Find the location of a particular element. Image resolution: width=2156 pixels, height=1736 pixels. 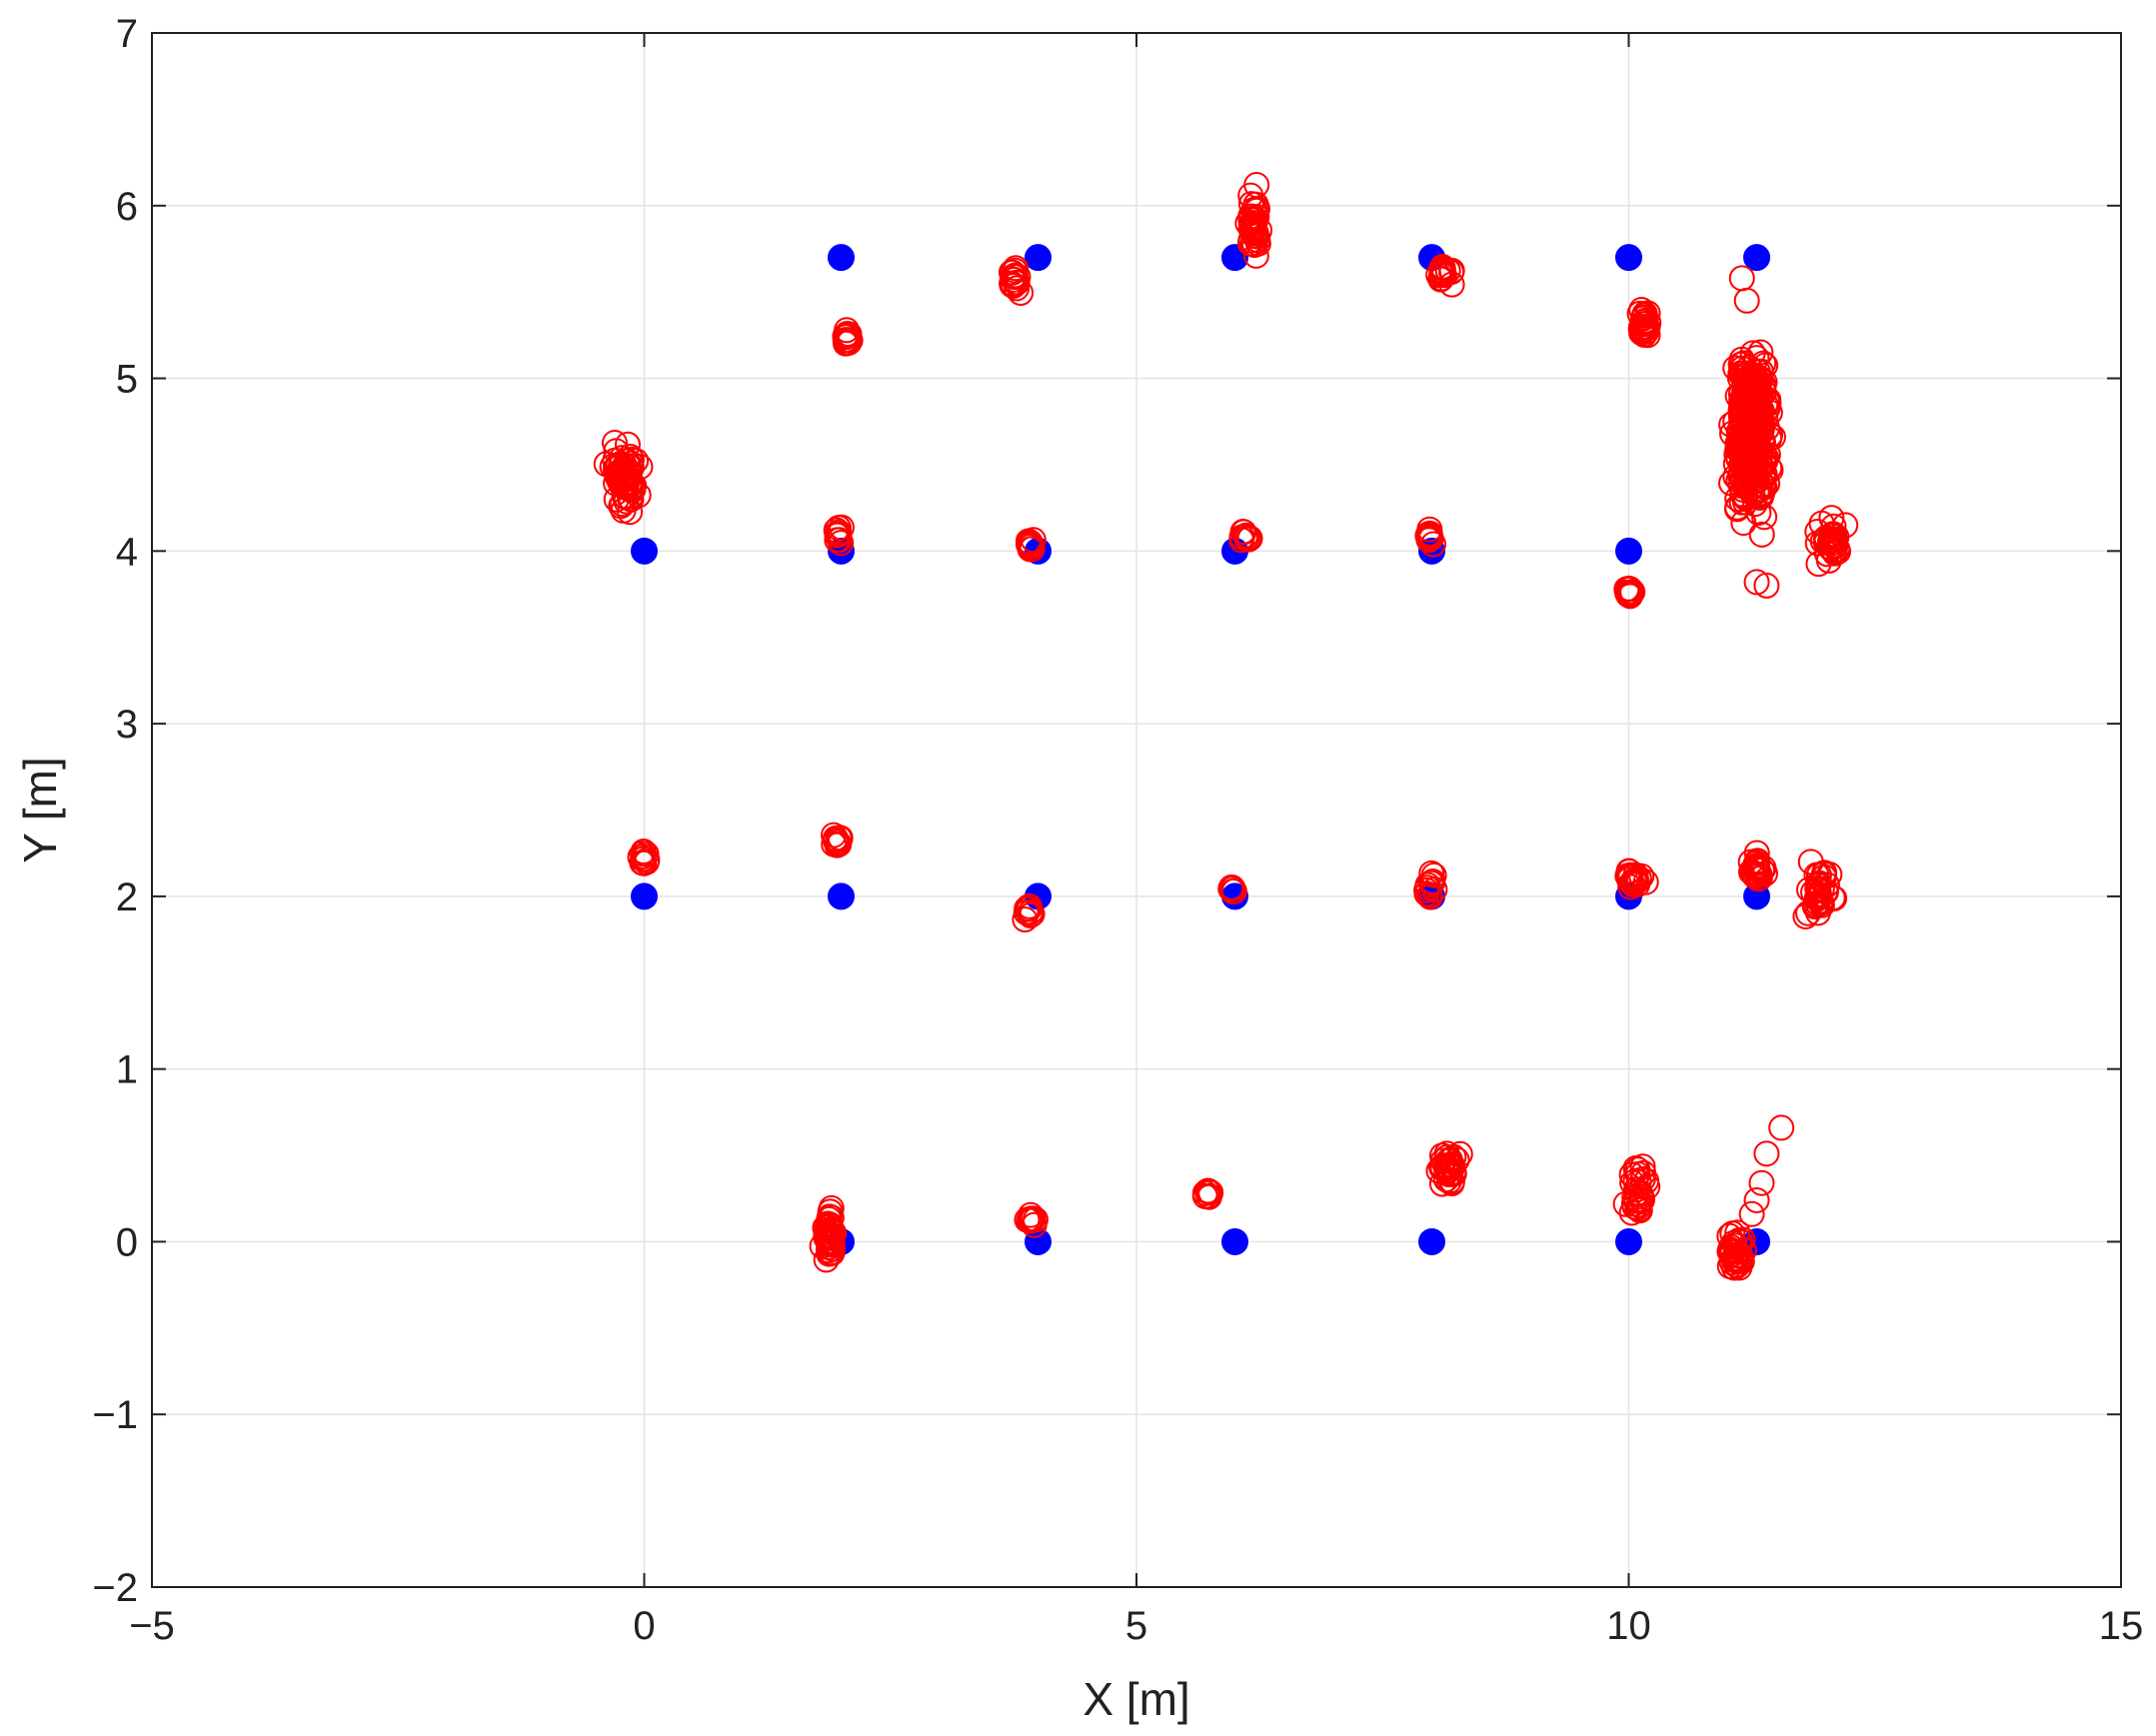

x-tick-label: 15 is located at coordinates (2121, 1626).